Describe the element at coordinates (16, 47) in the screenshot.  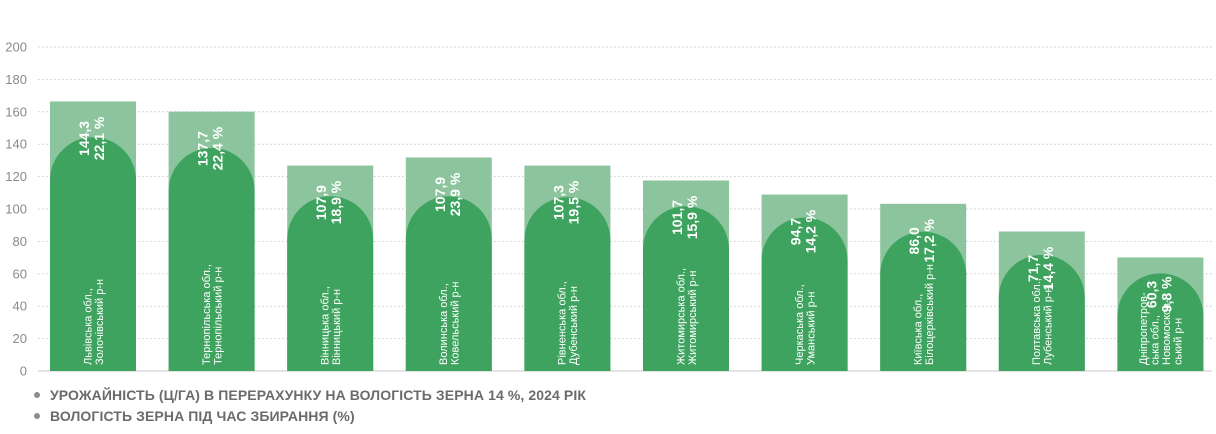
I see `y-tick-label: 200` at that location.